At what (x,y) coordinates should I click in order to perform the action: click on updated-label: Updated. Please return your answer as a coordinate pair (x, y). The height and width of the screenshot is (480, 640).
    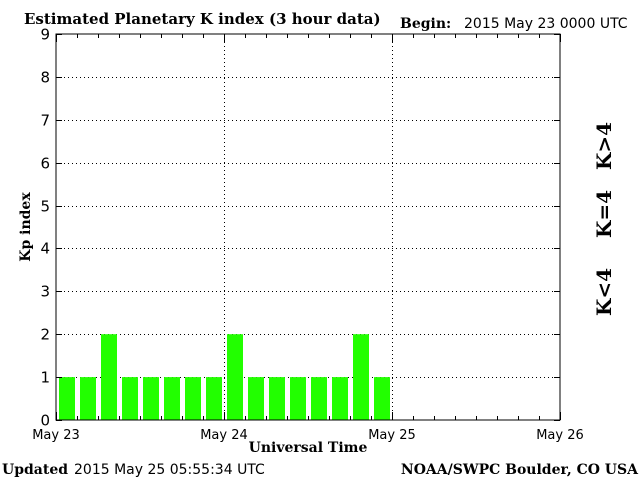
    Looking at the image, I should click on (35, 470).